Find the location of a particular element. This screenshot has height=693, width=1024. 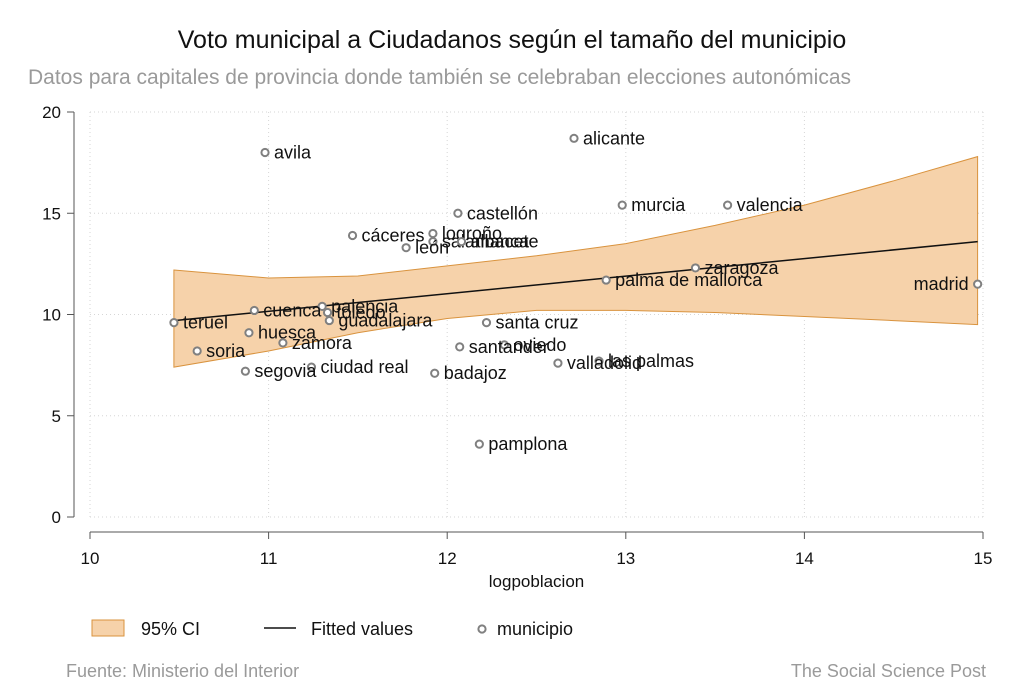

point-label: santander is located at coordinates (509, 347).